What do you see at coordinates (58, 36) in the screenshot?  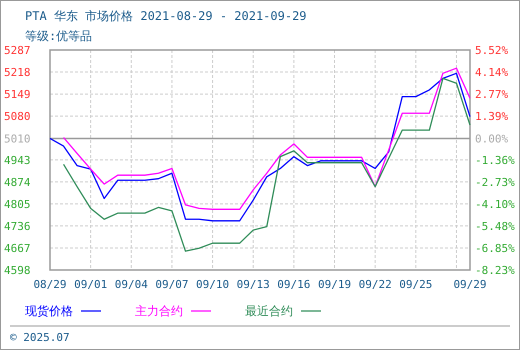 I see `chart-subtitle: 等级:优等品` at bounding box center [58, 36].